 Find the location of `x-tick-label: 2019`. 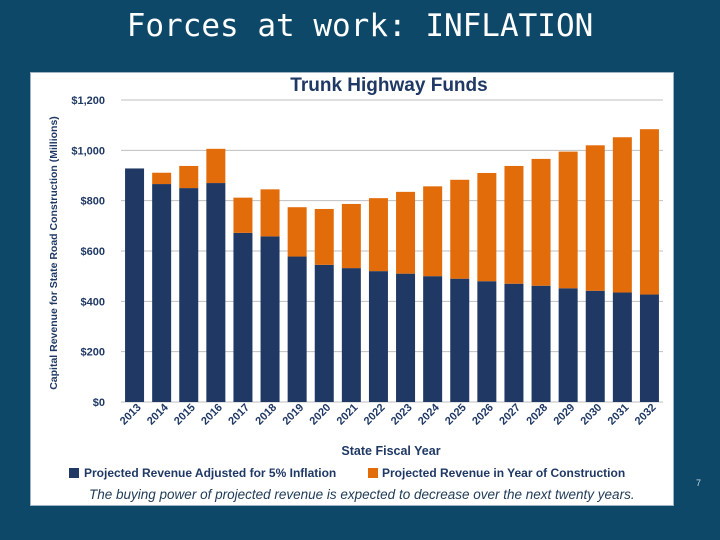

x-tick-label: 2019 is located at coordinates (293, 415).